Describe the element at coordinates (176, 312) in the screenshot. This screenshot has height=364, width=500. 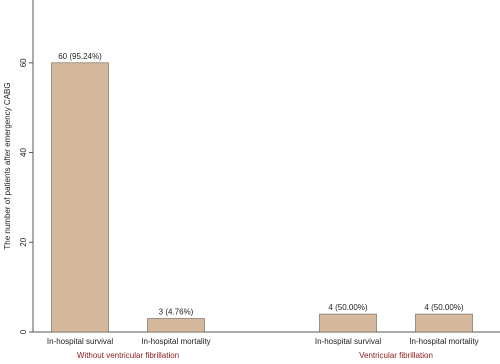
I see `value-label: 3 (4.76%)` at that location.